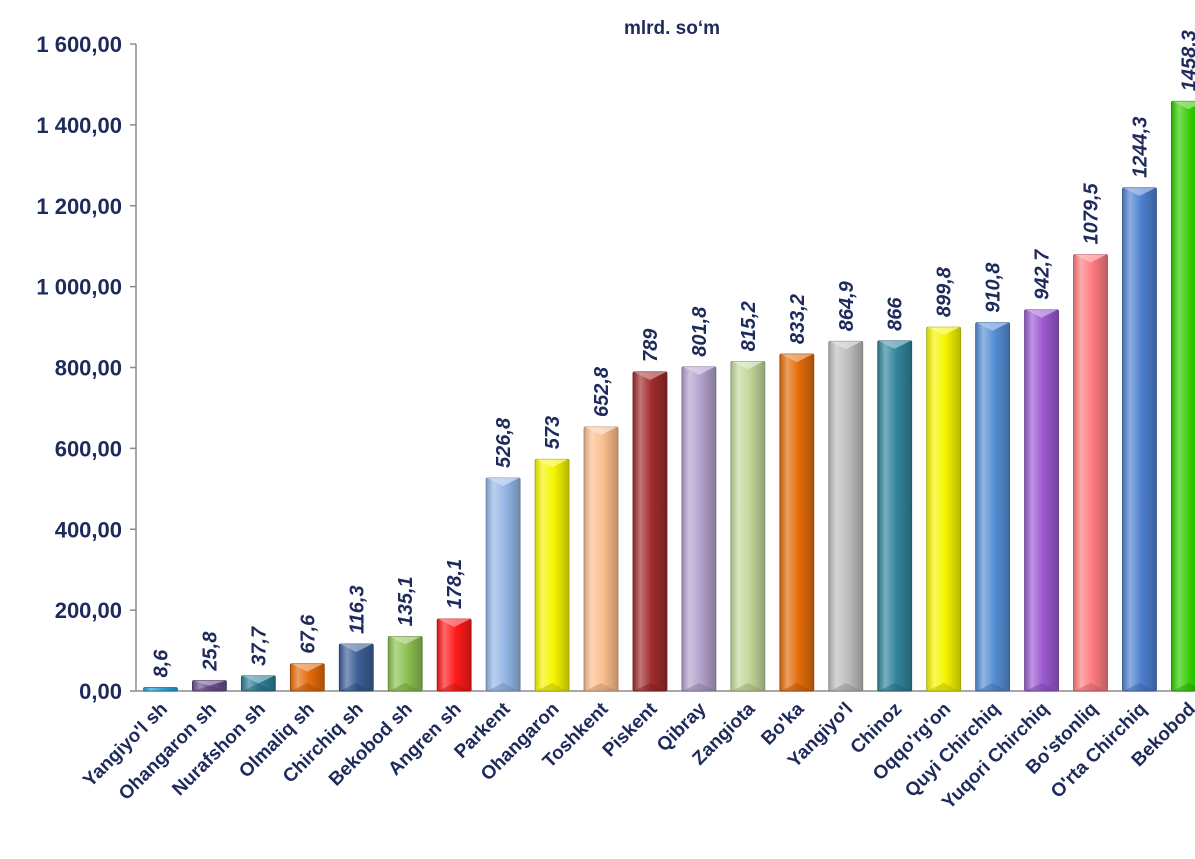 This screenshot has width=1195, height=859. I want to click on data-label: 815,2, so click(749, 326).